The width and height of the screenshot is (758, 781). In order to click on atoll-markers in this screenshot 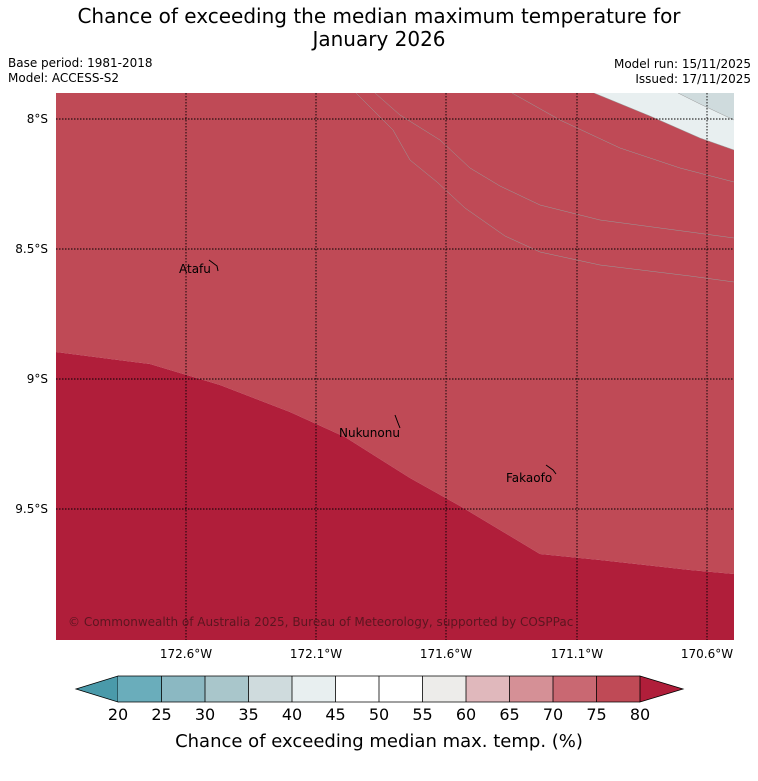, I will do `click(382, 367)`.